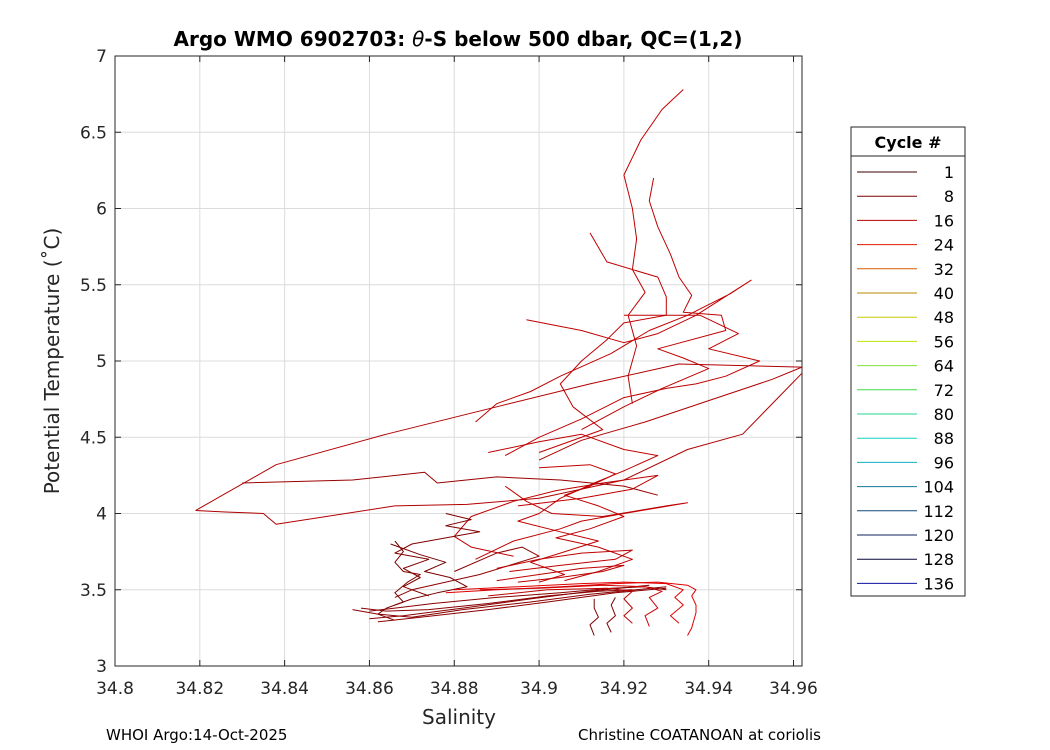 The height and width of the screenshot is (750, 1050). What do you see at coordinates (93, 286) in the screenshot?
I see `y-tick-label: 5.5` at bounding box center [93, 286].